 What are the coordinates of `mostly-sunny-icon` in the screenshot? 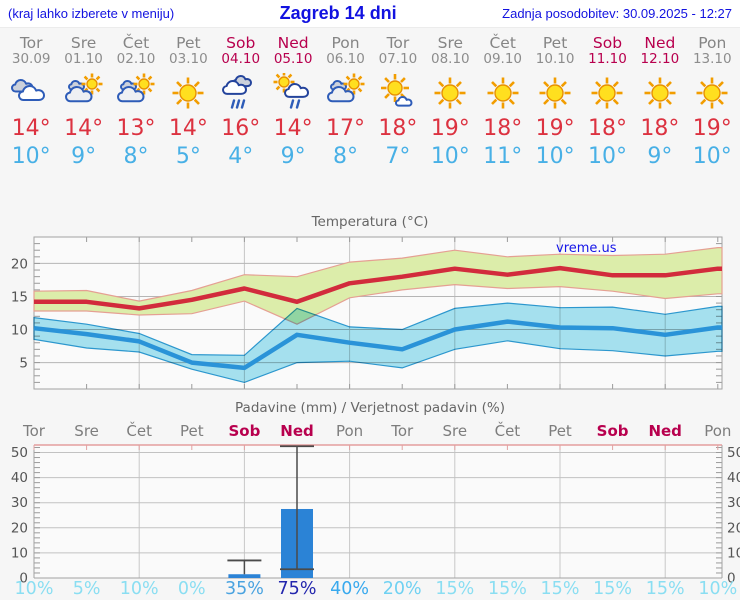 It's located at (396, 90).